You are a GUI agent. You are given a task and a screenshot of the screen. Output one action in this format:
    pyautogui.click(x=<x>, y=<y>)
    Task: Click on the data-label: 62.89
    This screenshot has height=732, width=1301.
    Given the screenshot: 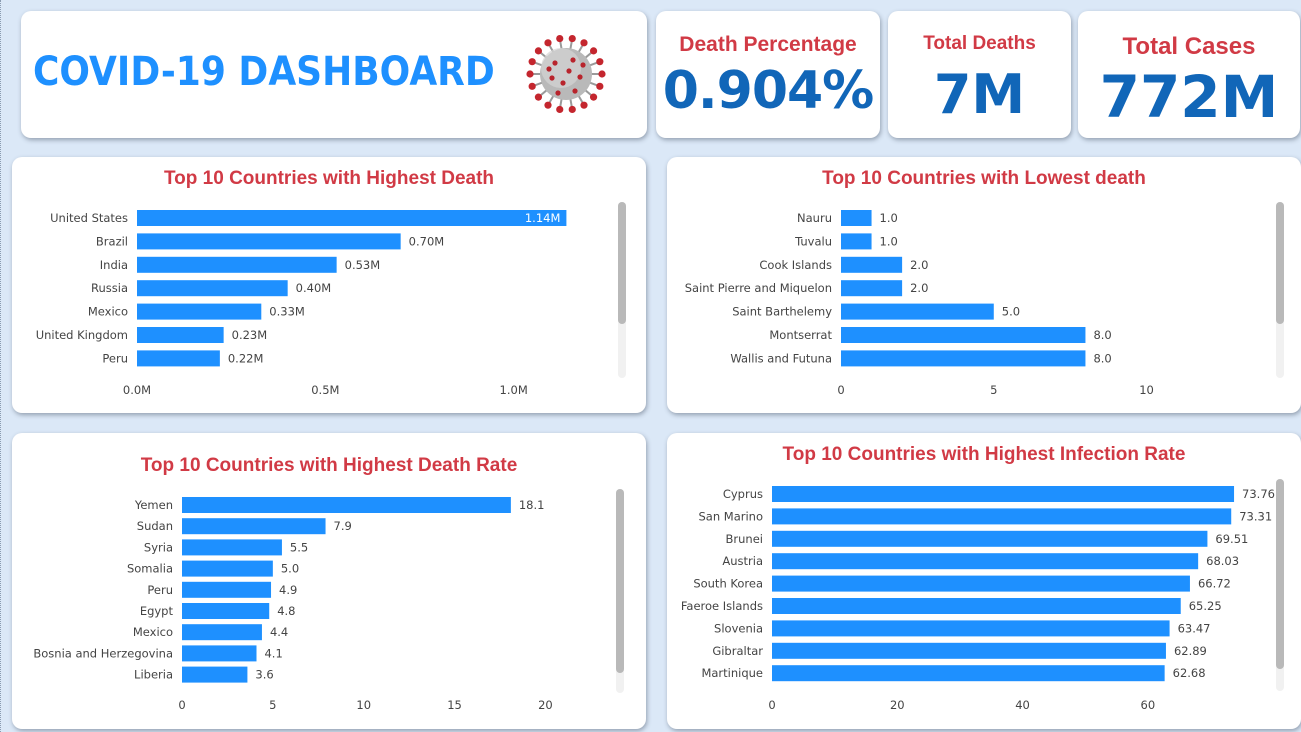 What is the action you would take?
    pyautogui.click(x=1190, y=651)
    